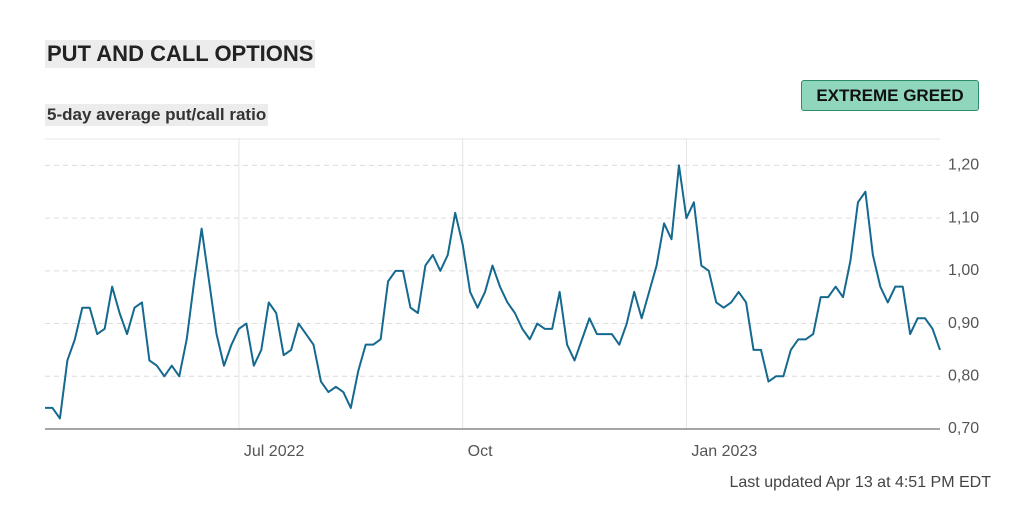 The width and height of the screenshot is (1024, 521). I want to click on y-tick-label: 0,80, so click(963, 375).